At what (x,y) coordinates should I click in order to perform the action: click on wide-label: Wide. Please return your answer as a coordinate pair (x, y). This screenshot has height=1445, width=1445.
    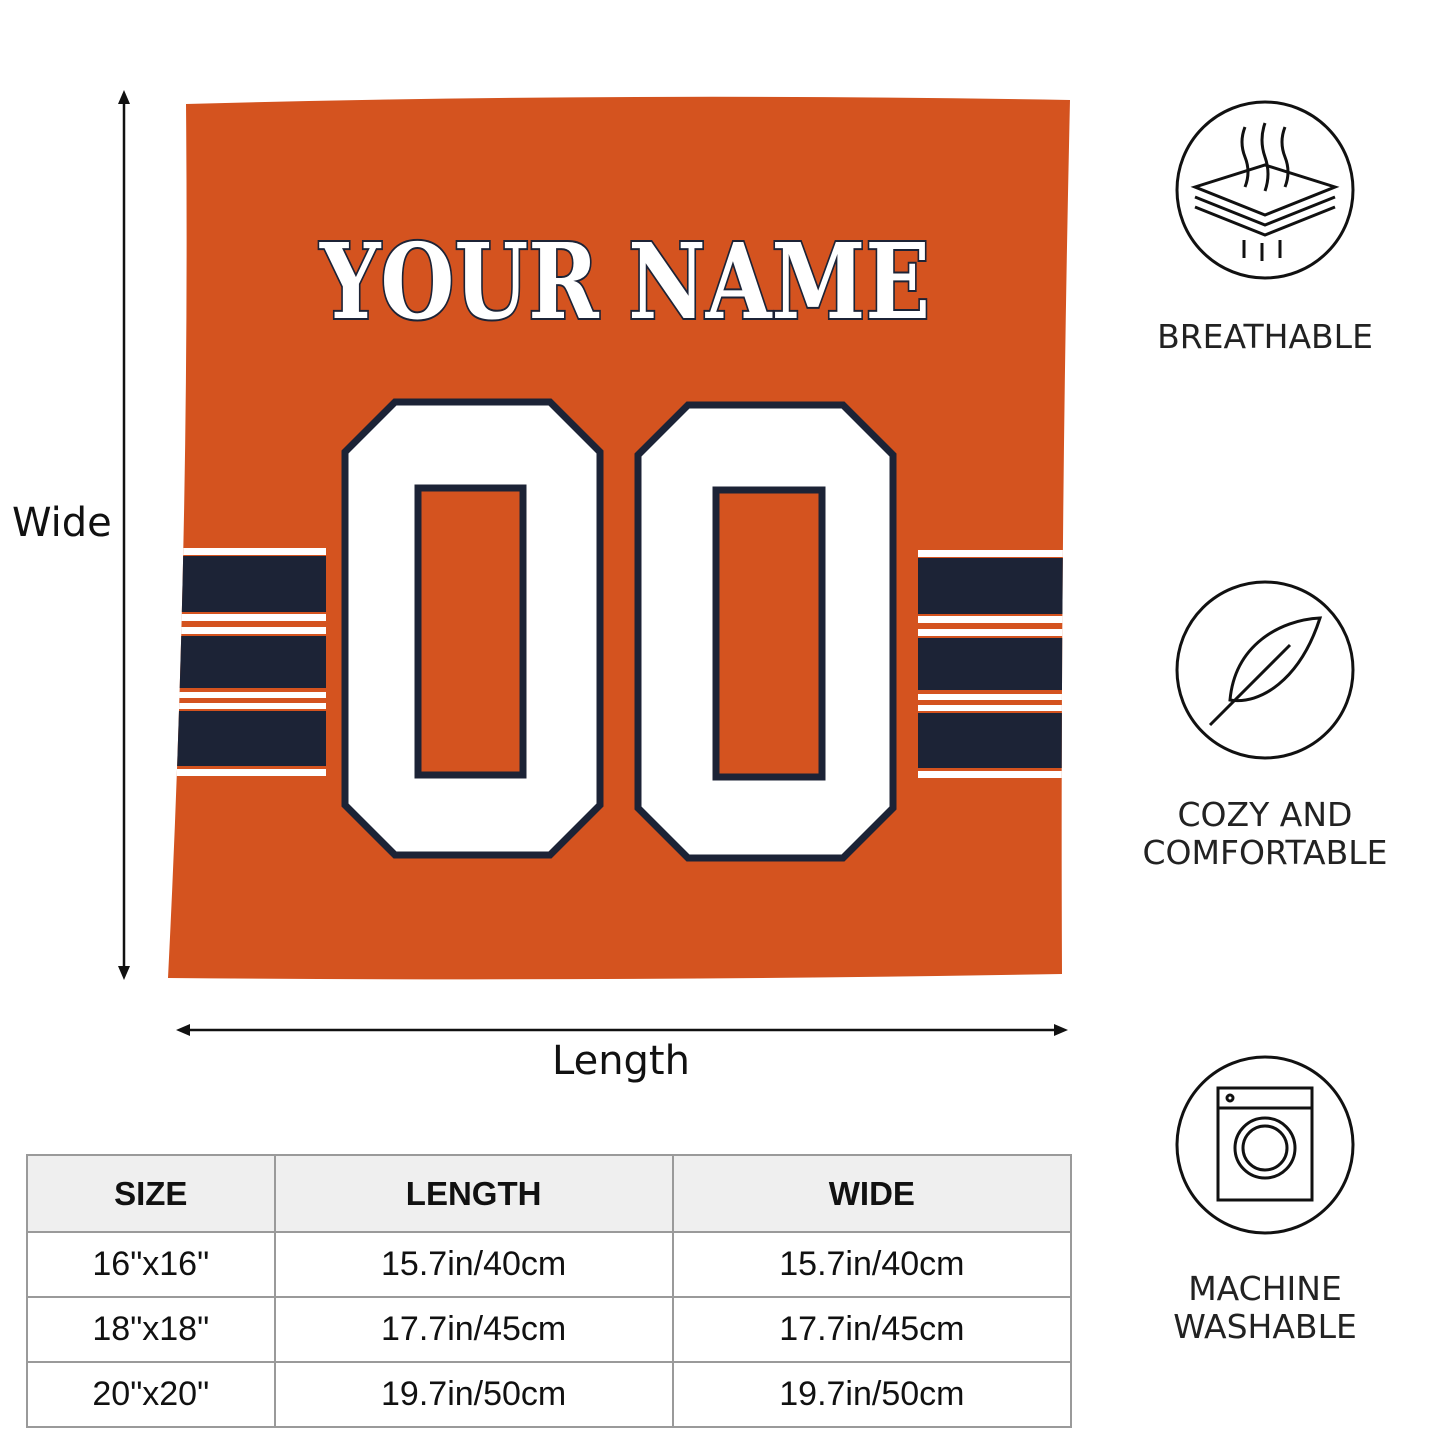
    Looking at the image, I should click on (62, 523).